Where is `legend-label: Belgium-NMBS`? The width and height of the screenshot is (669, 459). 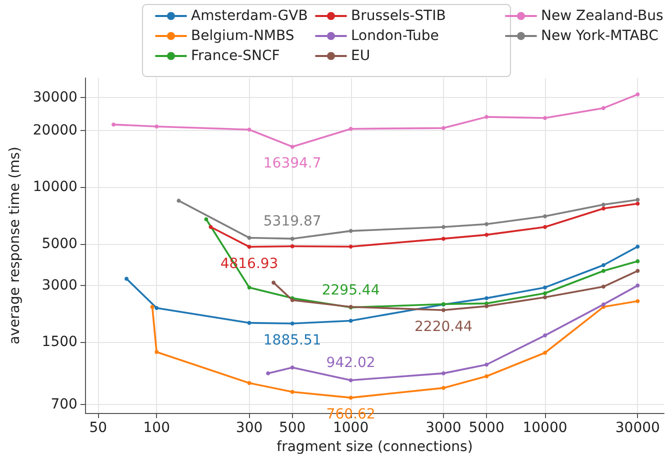
legend-label: Belgium-NMBS is located at coordinates (242, 36).